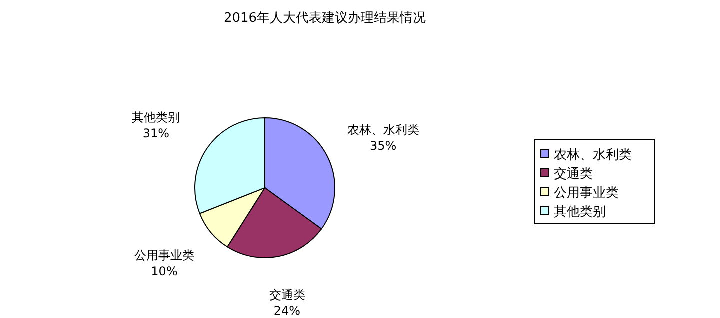 The height and width of the screenshot is (318, 720). Describe the element at coordinates (325, 18) in the screenshot. I see `chart-title: 2016年人大代表建议办理结果情况` at that location.